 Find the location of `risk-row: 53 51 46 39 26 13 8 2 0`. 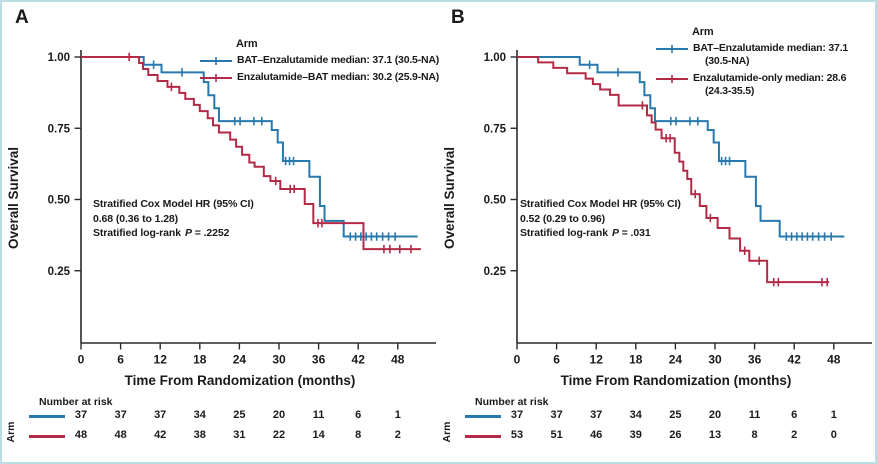

risk-row: 53 51 46 39 26 13 8 2 0 is located at coordinates (657, 437).